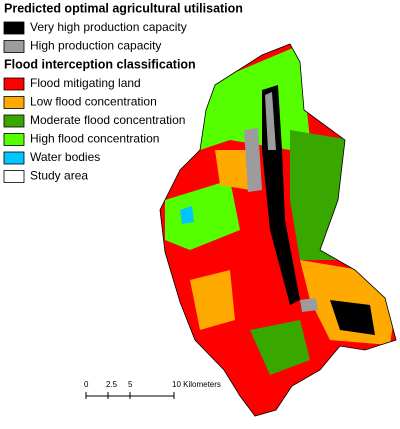 Image resolution: width=400 pixels, height=429 pixels. Describe the element at coordinates (107, 120) in the screenshot. I see `legend-label: Moderate flood concentration` at that location.